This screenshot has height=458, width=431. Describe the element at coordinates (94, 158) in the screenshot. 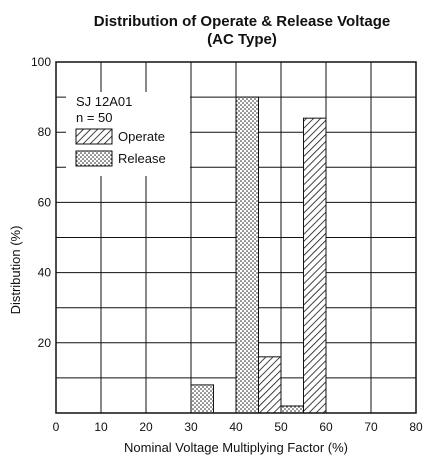

I see `legend-release-swatch` at that location.